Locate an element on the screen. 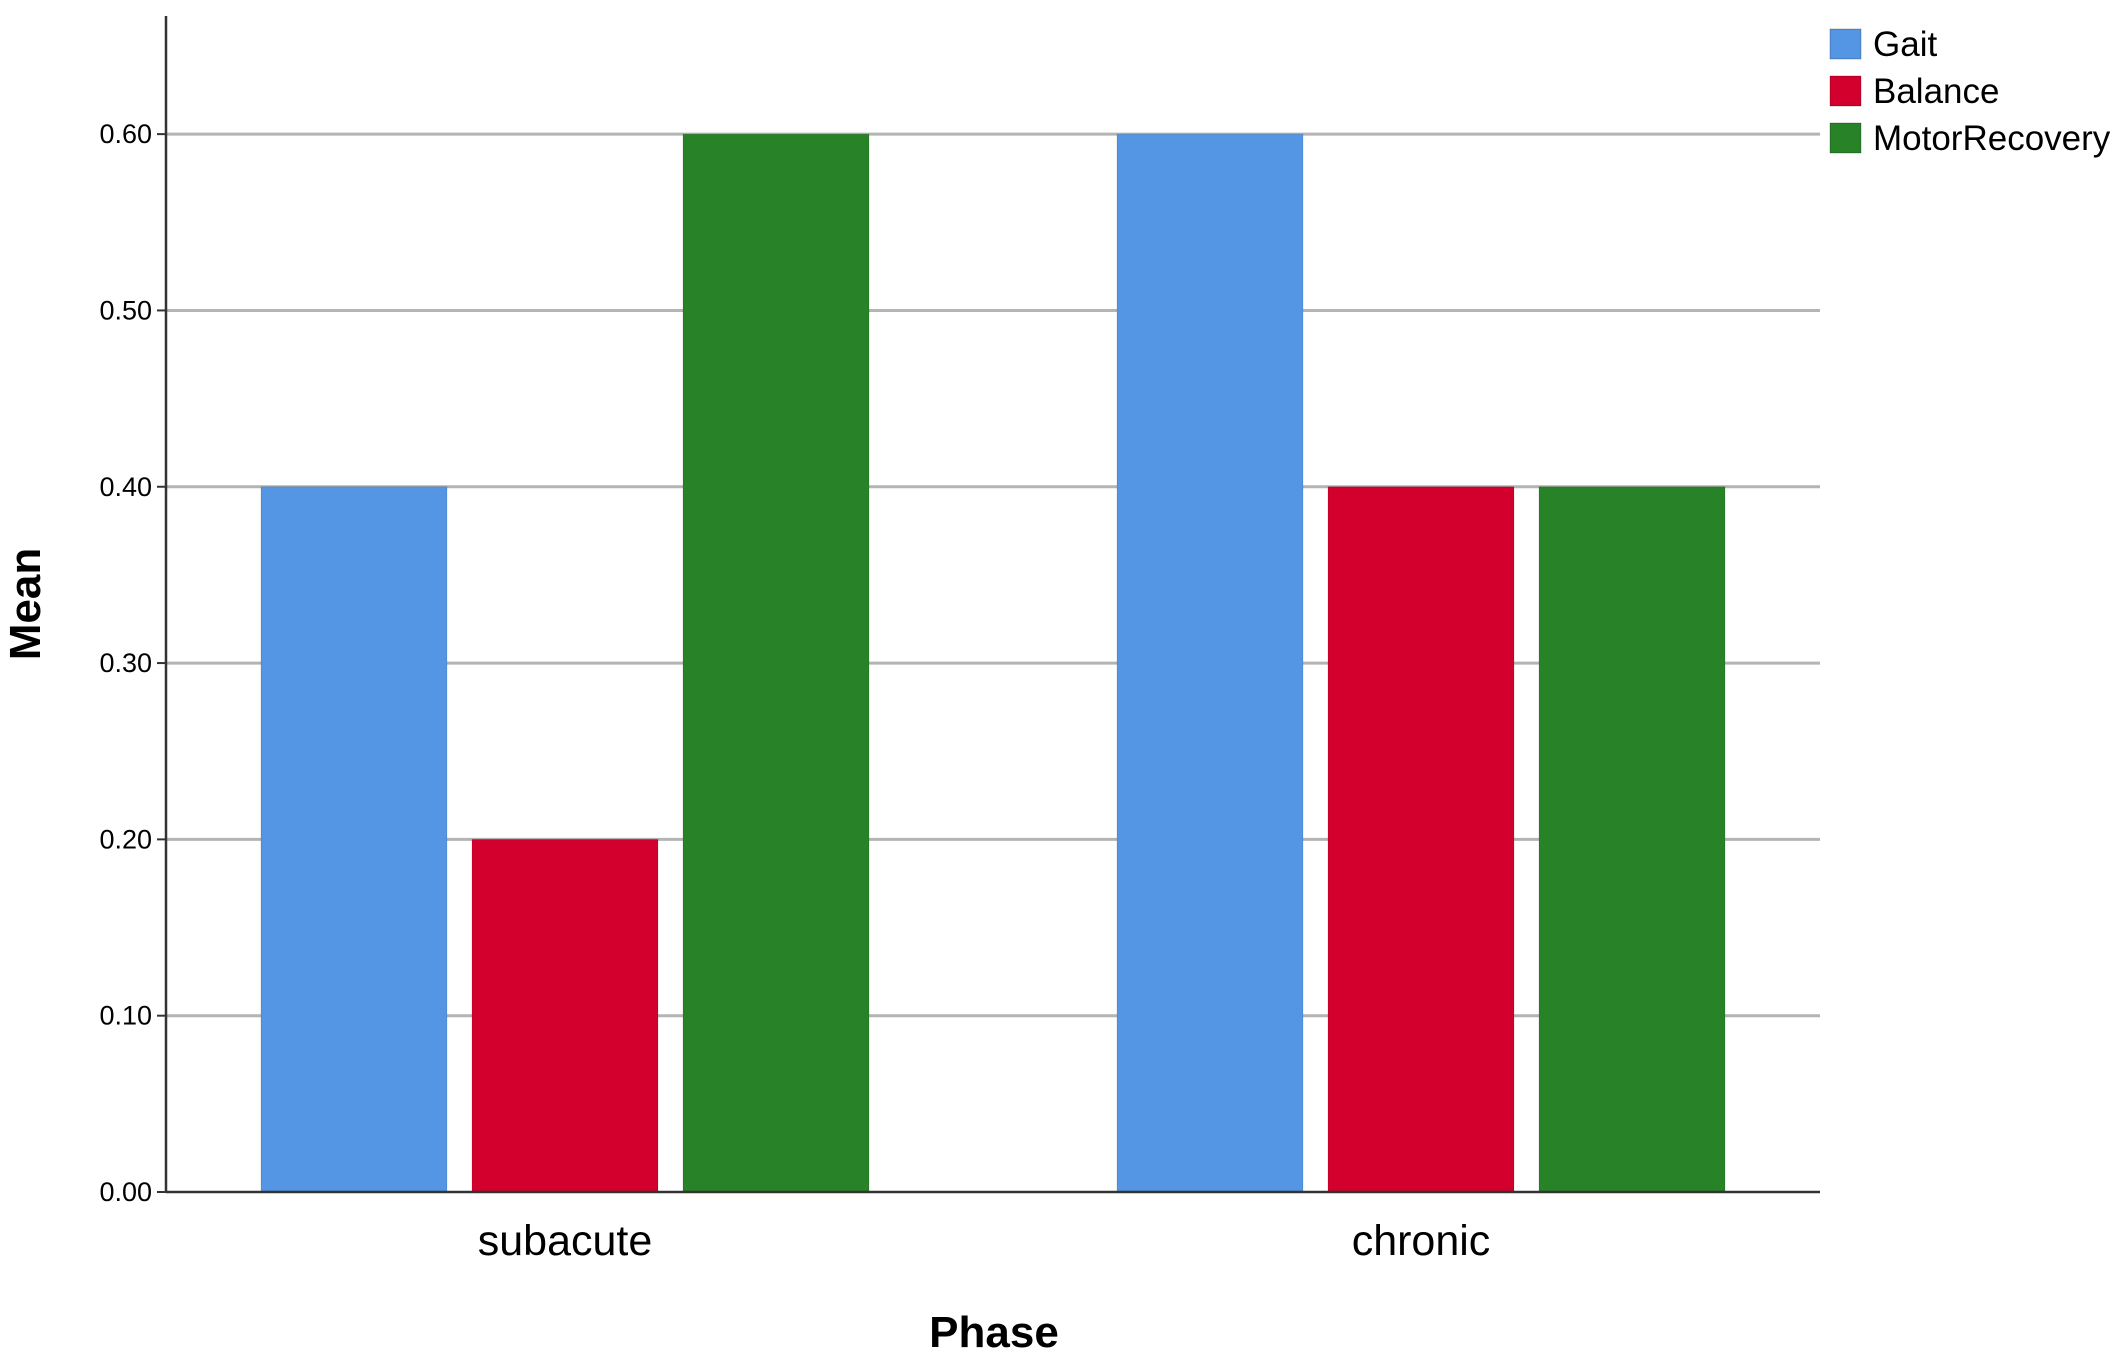 The width and height of the screenshot is (2128, 1355). legend-label-balance: Balance is located at coordinates (1936, 91).